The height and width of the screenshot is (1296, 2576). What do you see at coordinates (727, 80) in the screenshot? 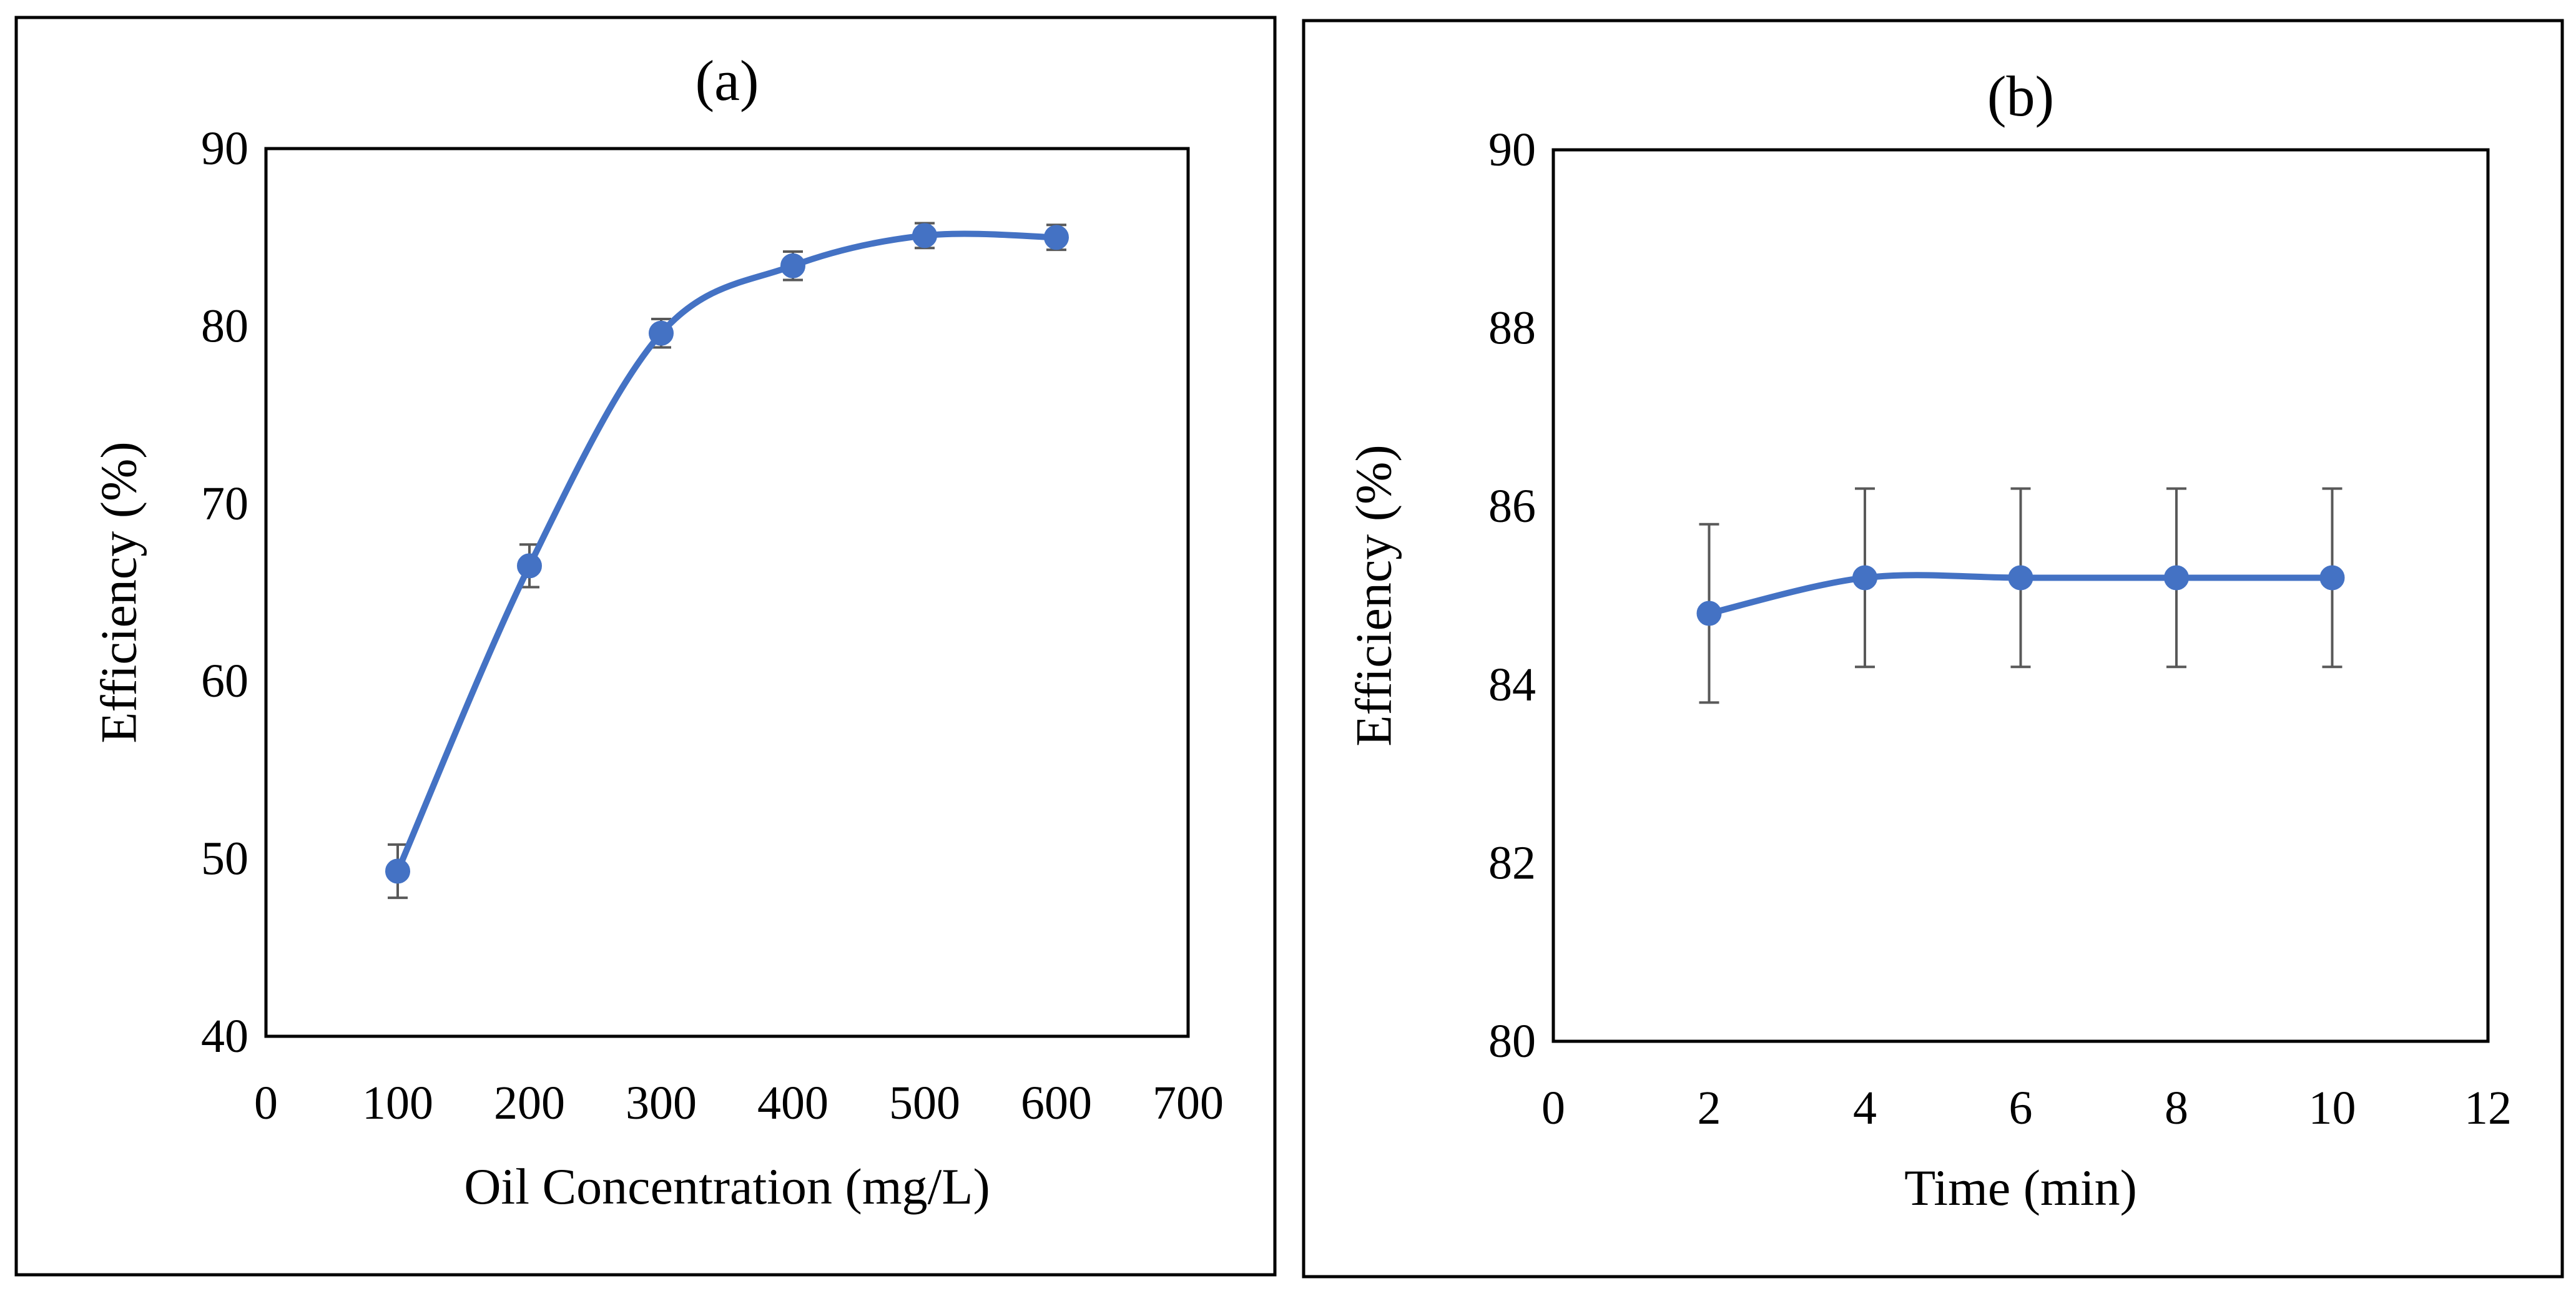
I see `chart-title-a: (a)` at bounding box center [727, 80].